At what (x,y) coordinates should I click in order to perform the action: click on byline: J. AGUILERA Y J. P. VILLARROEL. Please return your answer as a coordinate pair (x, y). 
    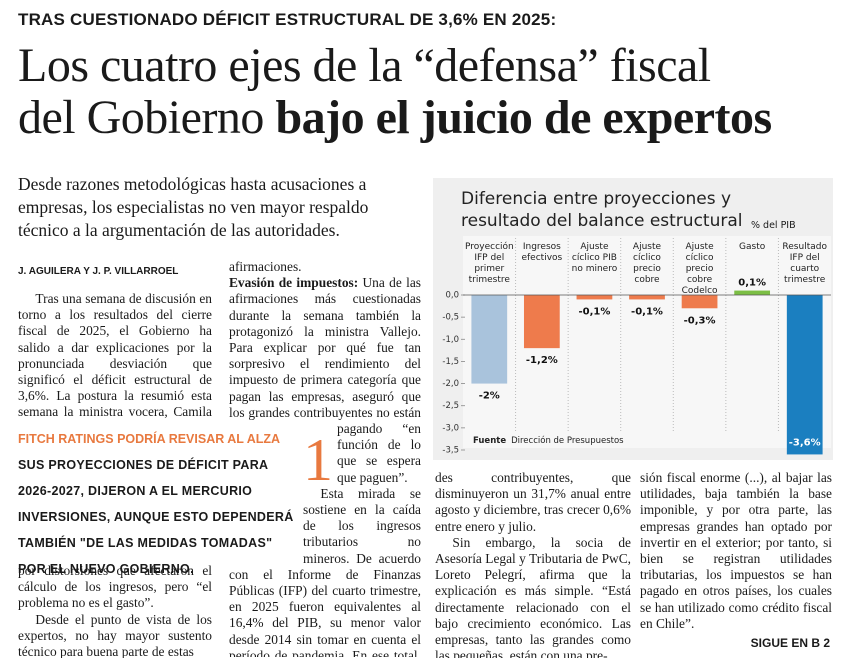
    Looking at the image, I should click on (98, 271).